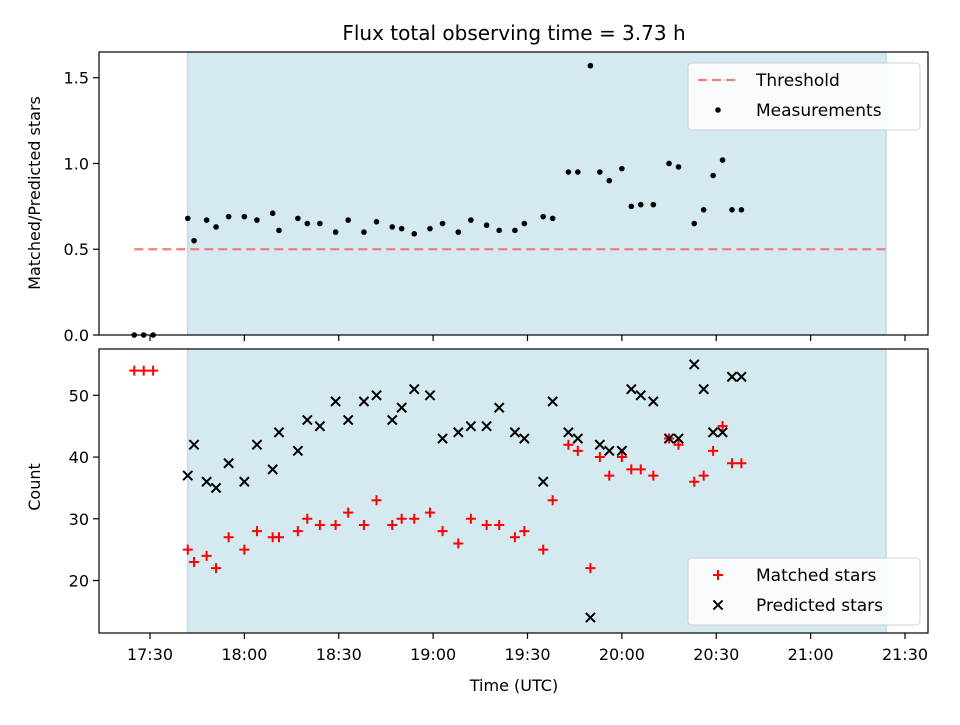  What do you see at coordinates (244, 654) in the screenshot?
I see `x-tick-label: 18:00` at bounding box center [244, 654].